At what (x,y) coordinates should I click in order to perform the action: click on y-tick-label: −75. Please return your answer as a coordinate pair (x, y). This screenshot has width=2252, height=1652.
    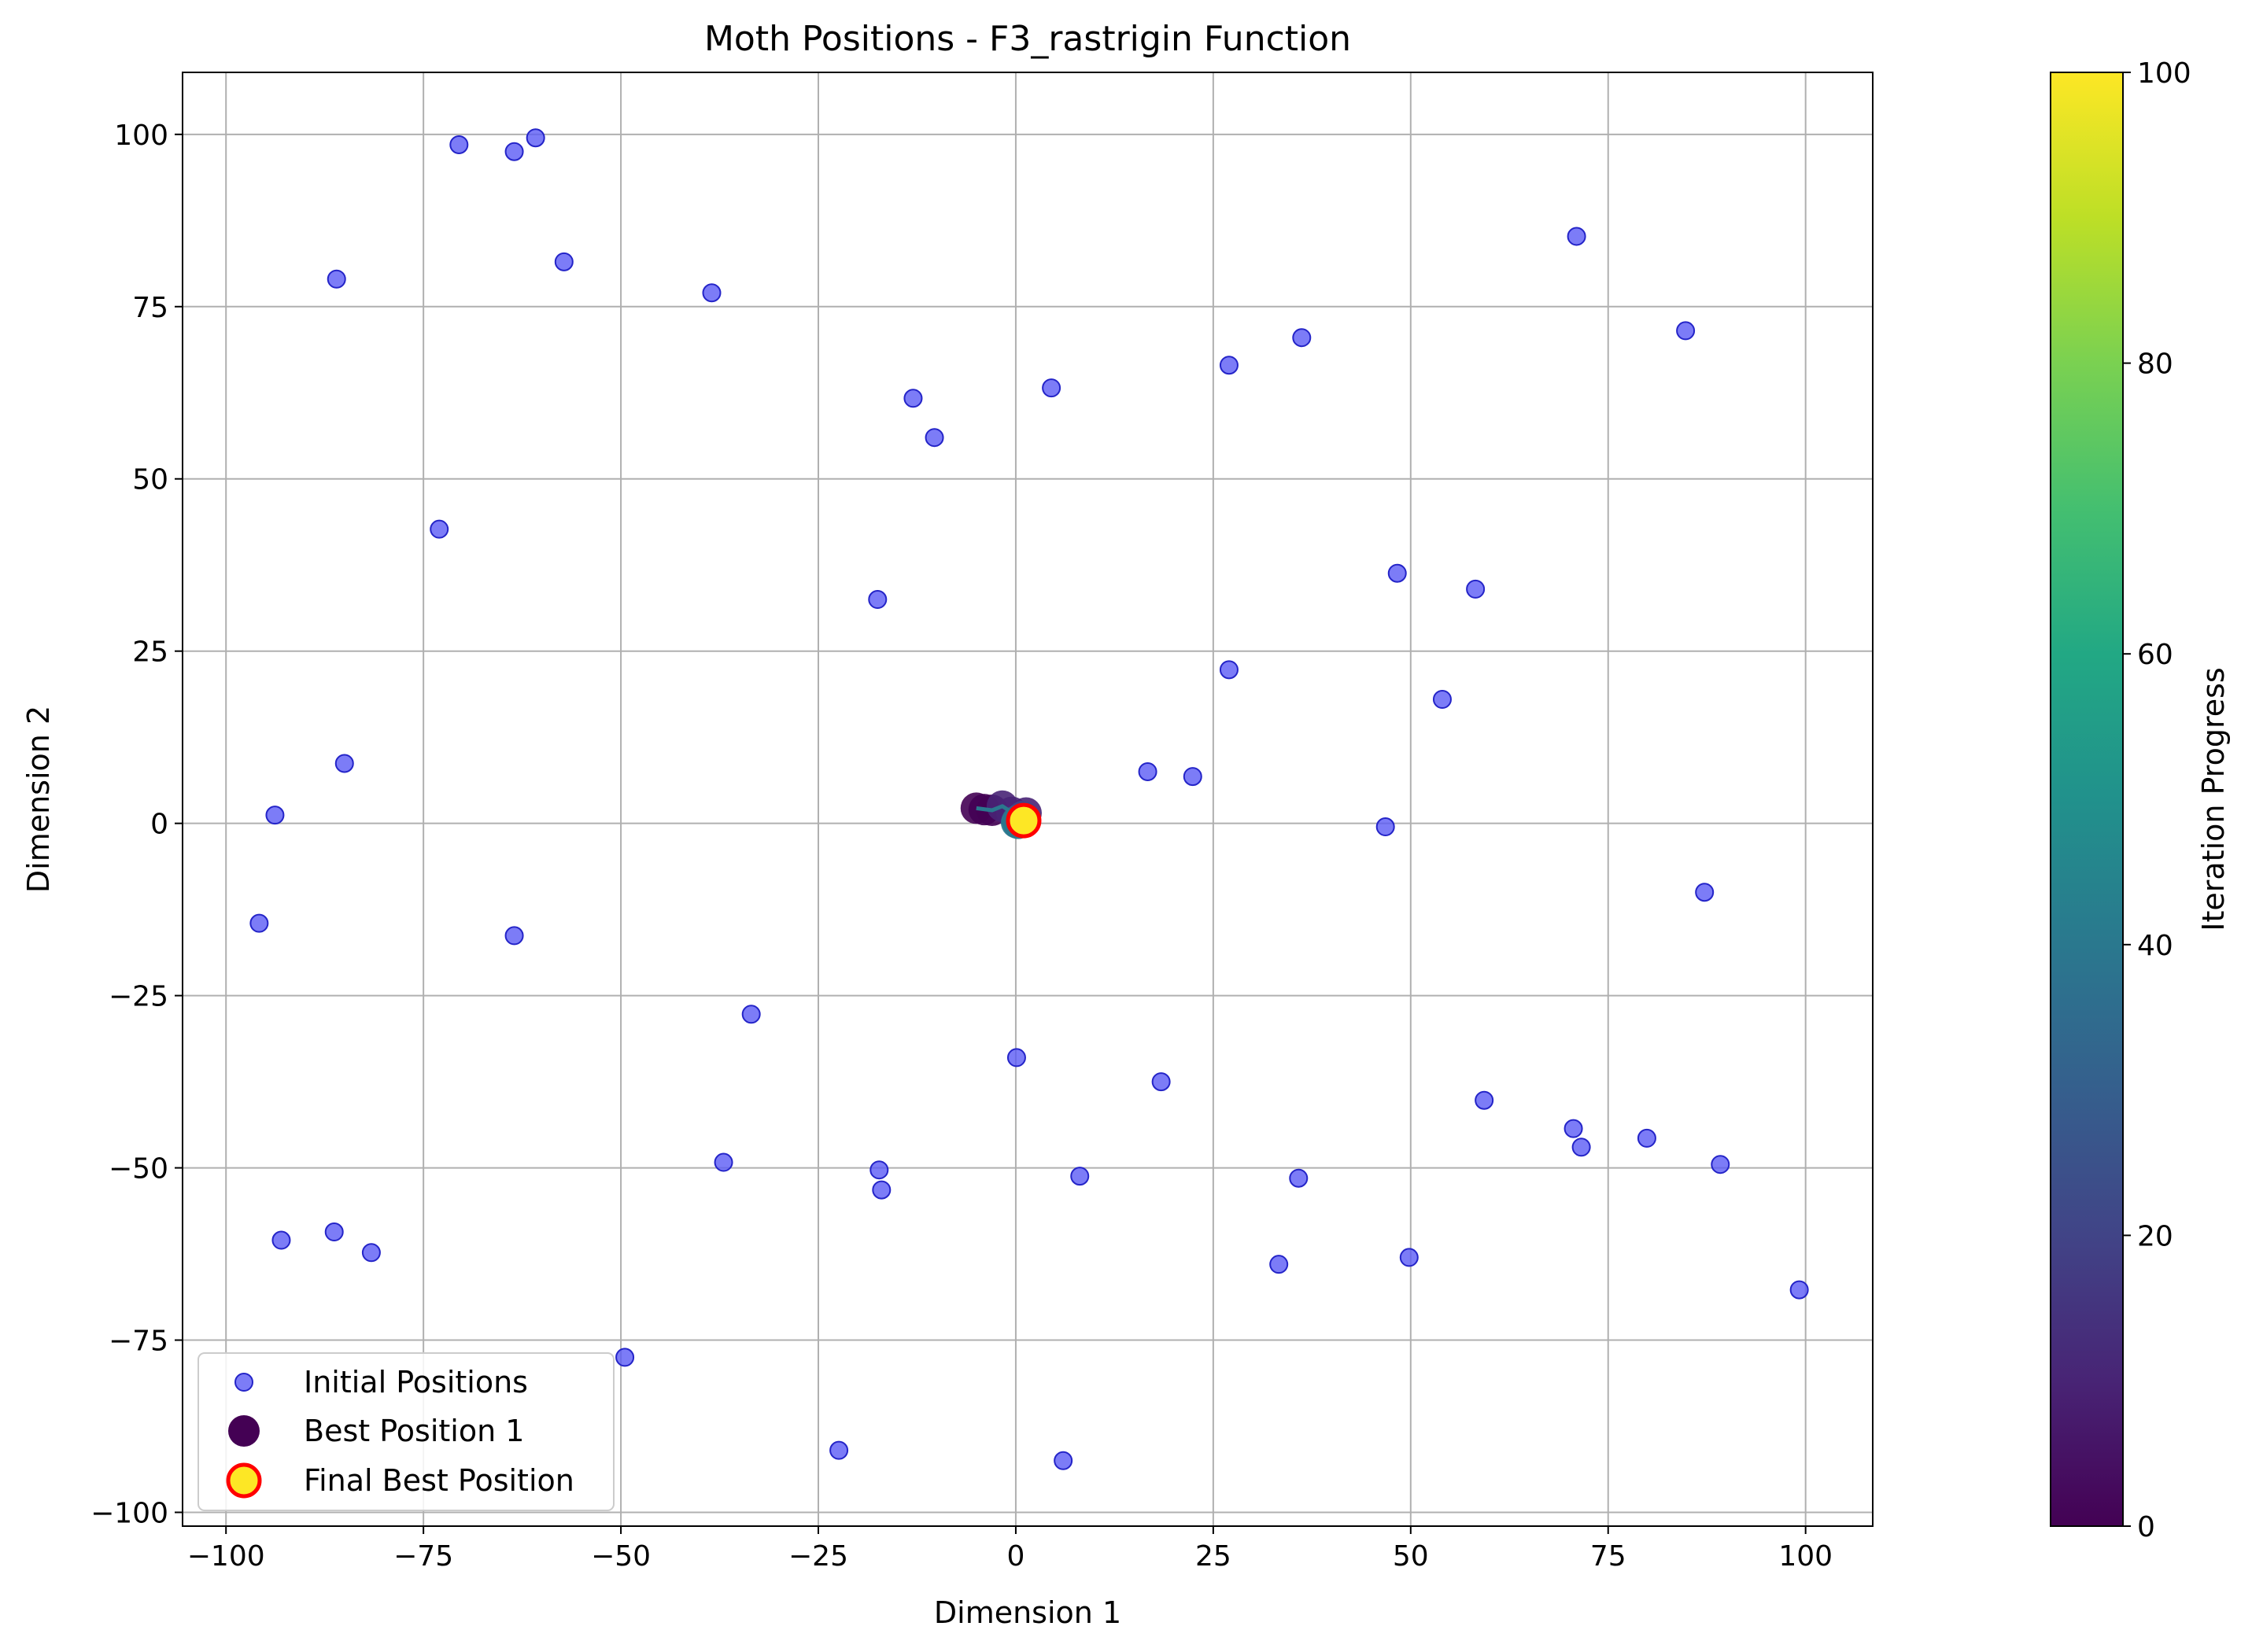
    Looking at the image, I should click on (138, 1342).